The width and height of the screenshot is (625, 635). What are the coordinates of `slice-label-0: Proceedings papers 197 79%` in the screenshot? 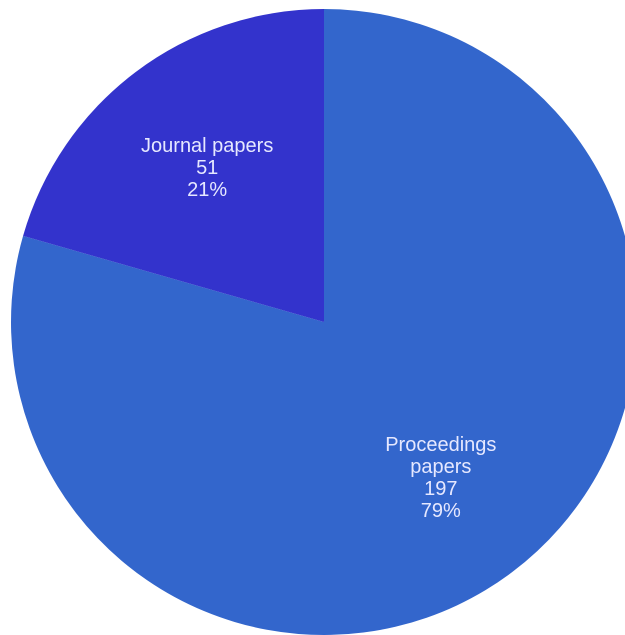 It's located at (440, 478).